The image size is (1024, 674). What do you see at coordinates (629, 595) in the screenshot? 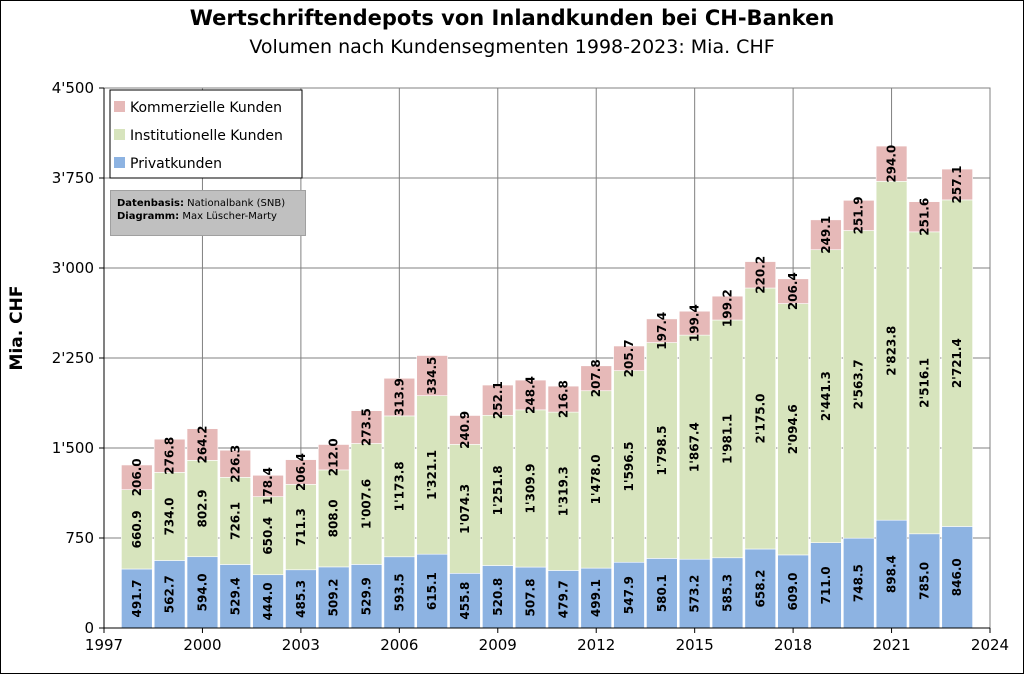
I see `data-label-privat: 547.9` at bounding box center [629, 595].